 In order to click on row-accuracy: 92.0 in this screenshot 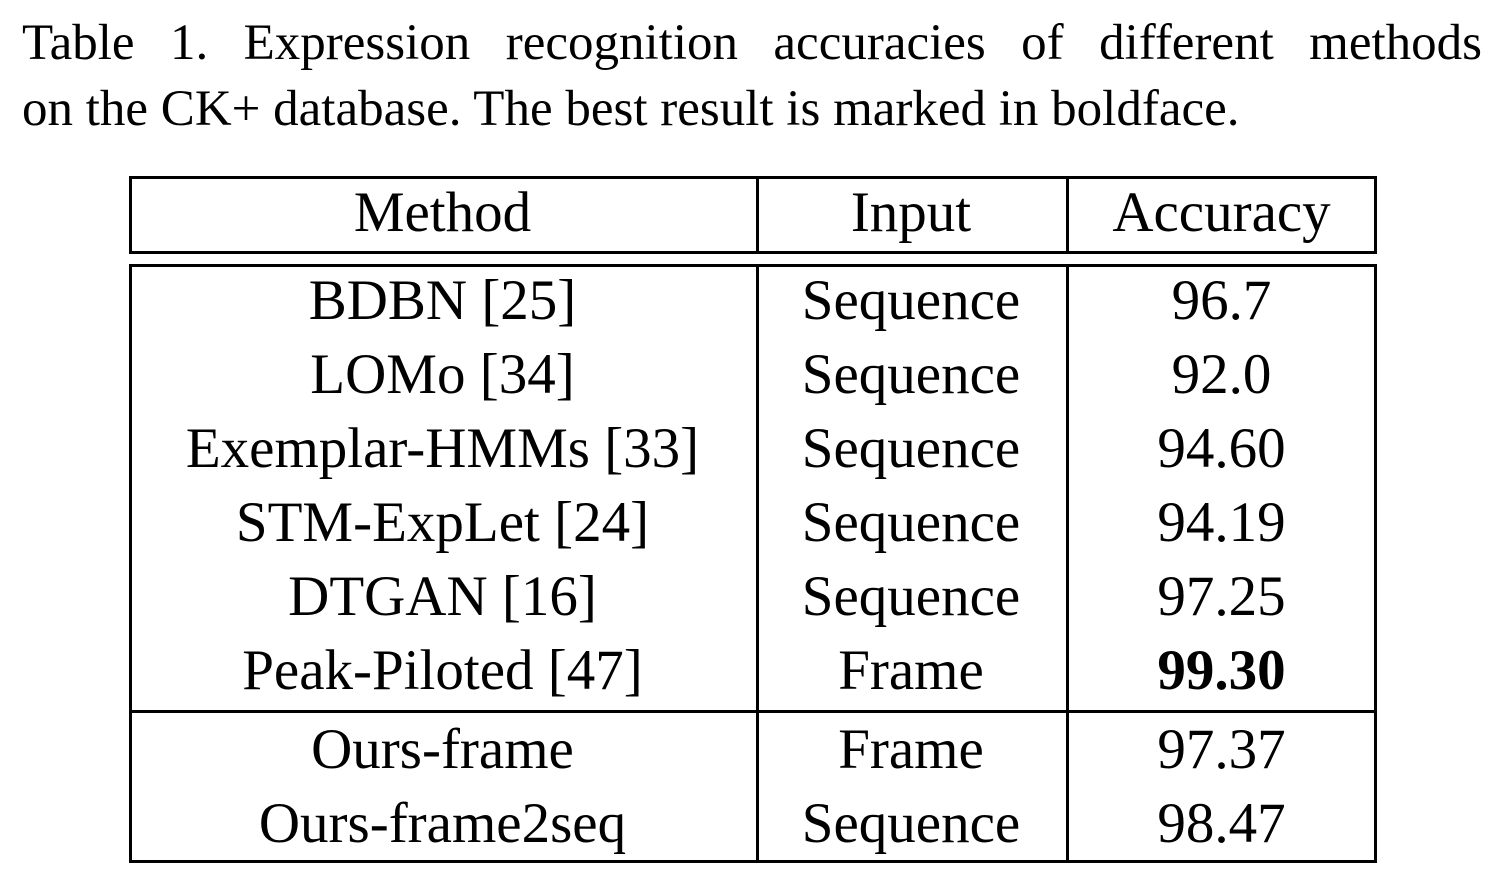, I will do `click(1221, 374)`.